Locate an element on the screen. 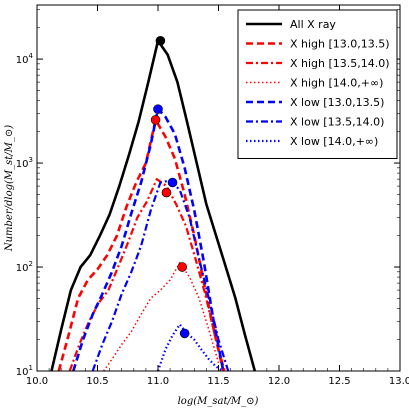  marker-layer is located at coordinates (170, 187).